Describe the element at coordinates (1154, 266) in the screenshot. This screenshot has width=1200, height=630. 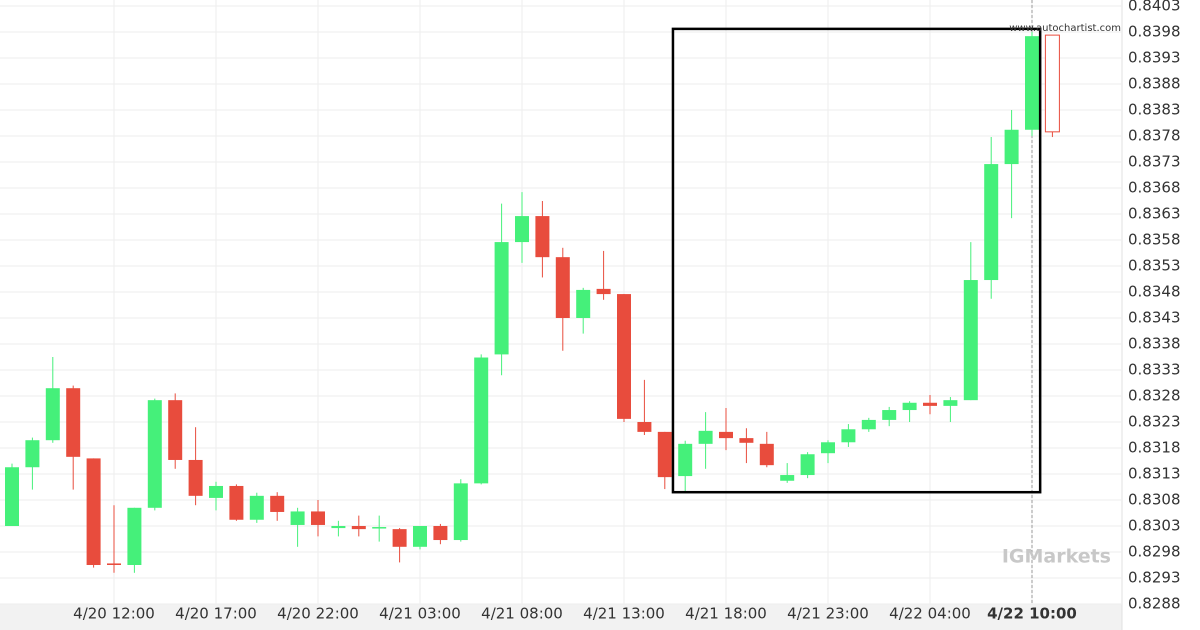
I see `y-tick-label: 0.8353` at that location.